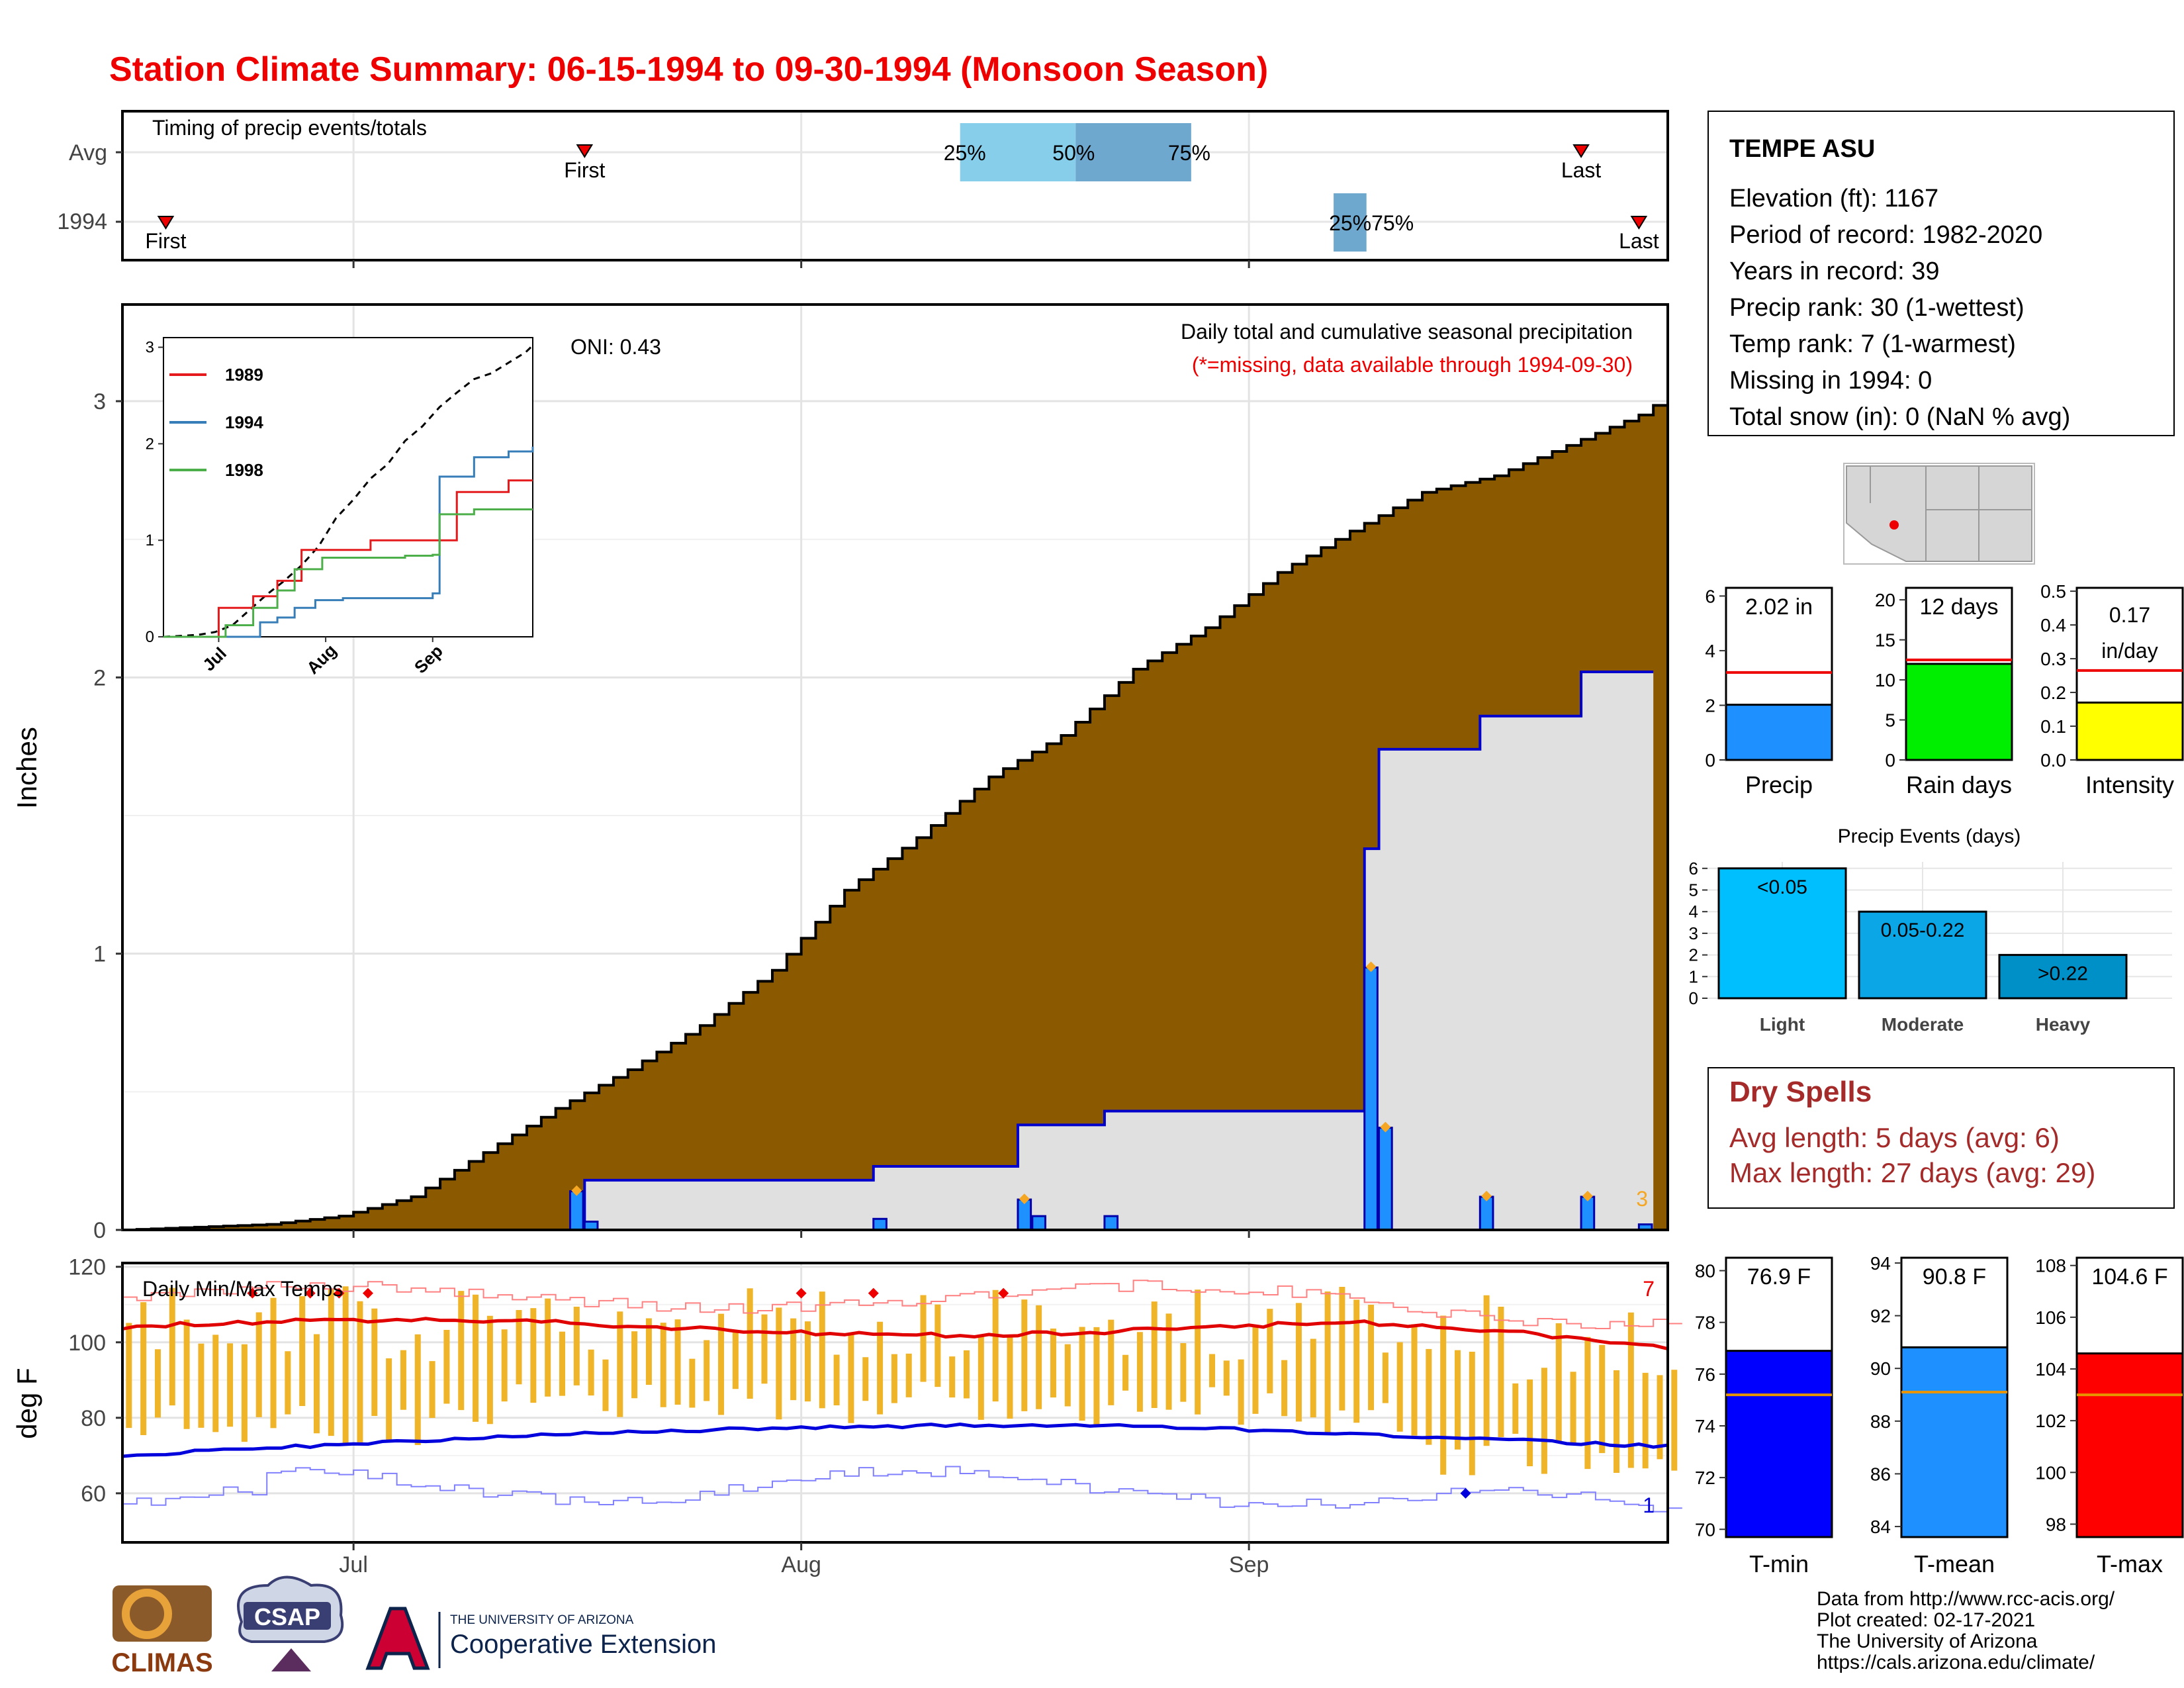 The height and width of the screenshot is (1688, 2184). What do you see at coordinates (2063, 974) in the screenshot?
I see `precip-event-bar-label: >0.22` at bounding box center [2063, 974].